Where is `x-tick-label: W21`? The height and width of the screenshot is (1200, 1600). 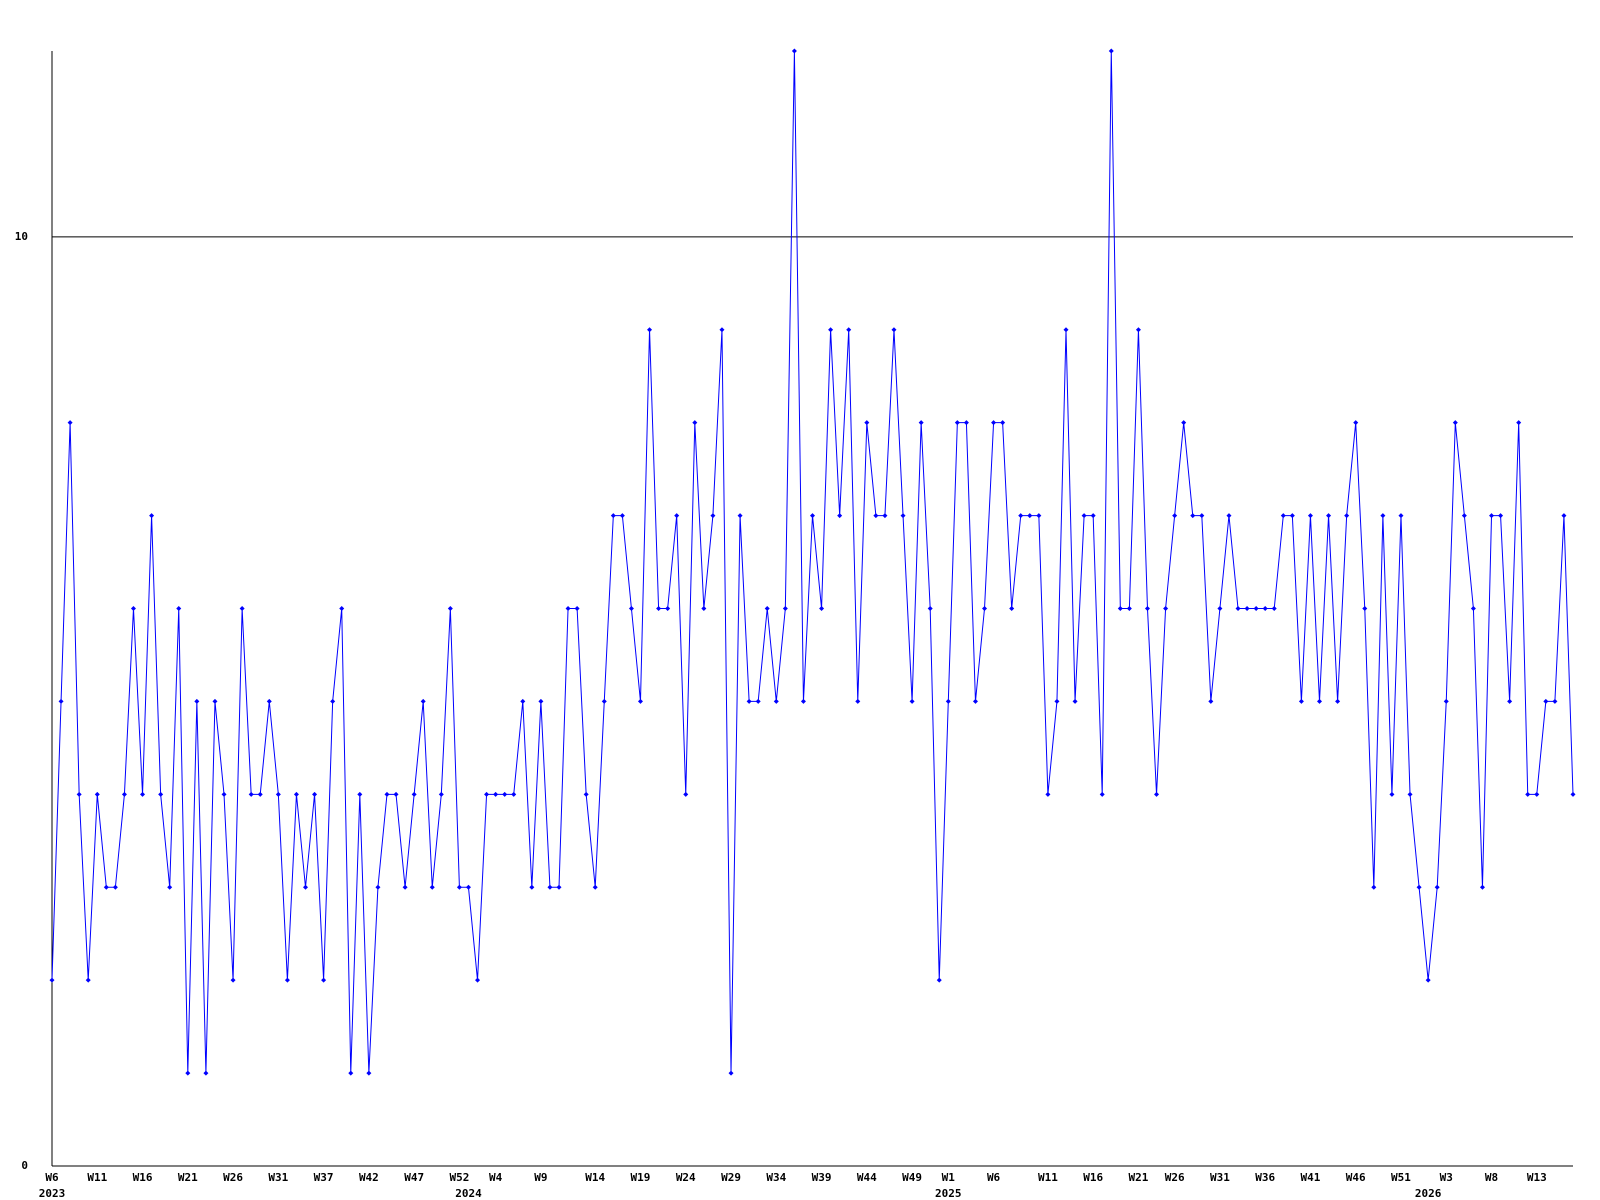 x-tick-label: W21 is located at coordinates (1138, 1177).